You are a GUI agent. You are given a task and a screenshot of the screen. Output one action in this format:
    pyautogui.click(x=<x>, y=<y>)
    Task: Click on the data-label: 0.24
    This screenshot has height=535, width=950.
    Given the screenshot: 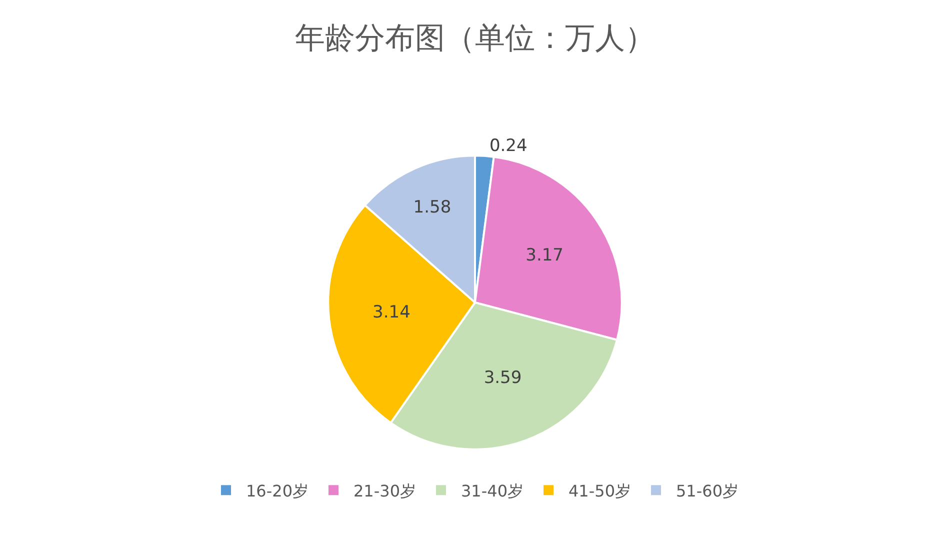 What is the action you would take?
    pyautogui.click(x=508, y=146)
    